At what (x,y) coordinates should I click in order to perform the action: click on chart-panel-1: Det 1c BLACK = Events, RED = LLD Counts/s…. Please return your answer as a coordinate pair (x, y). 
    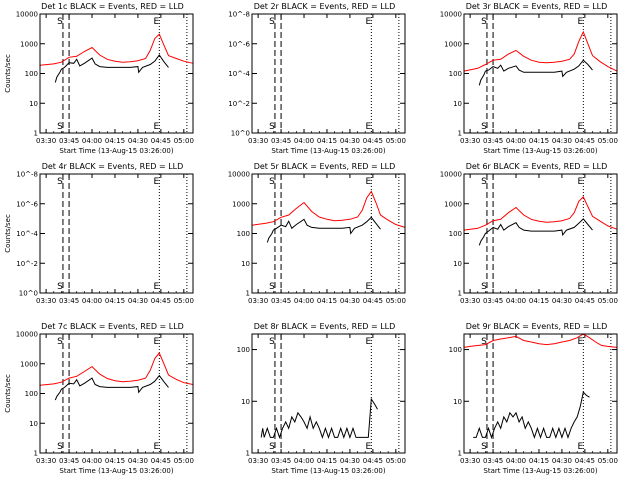
    Looking at the image, I should click on (99, 78).